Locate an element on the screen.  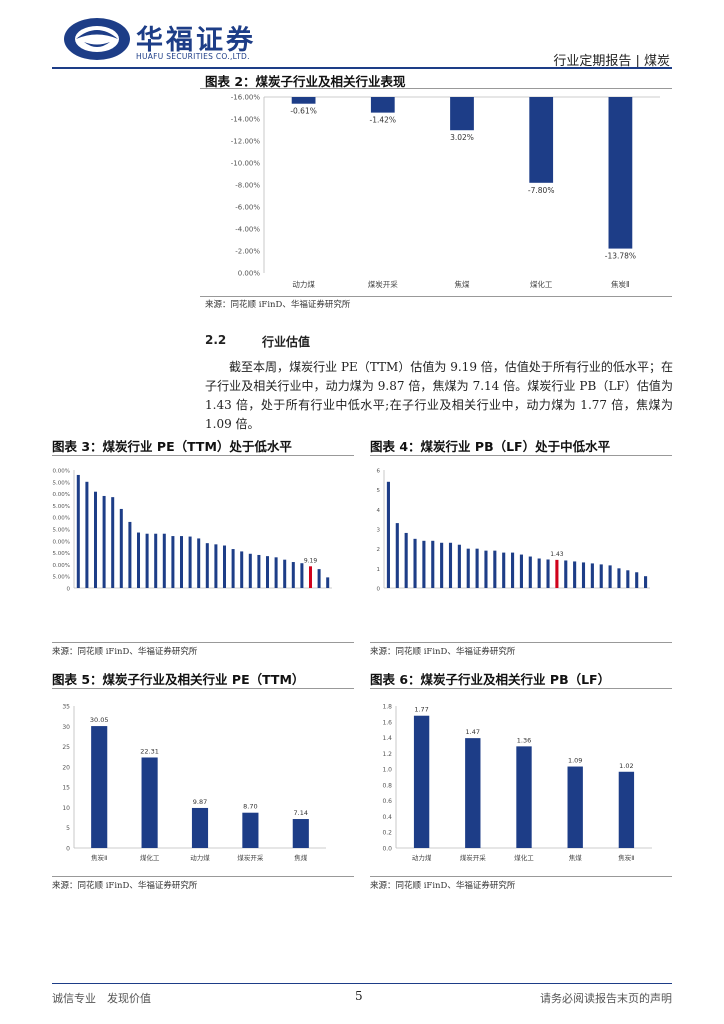
fig2-title-rule is located at coordinates (436, 88).